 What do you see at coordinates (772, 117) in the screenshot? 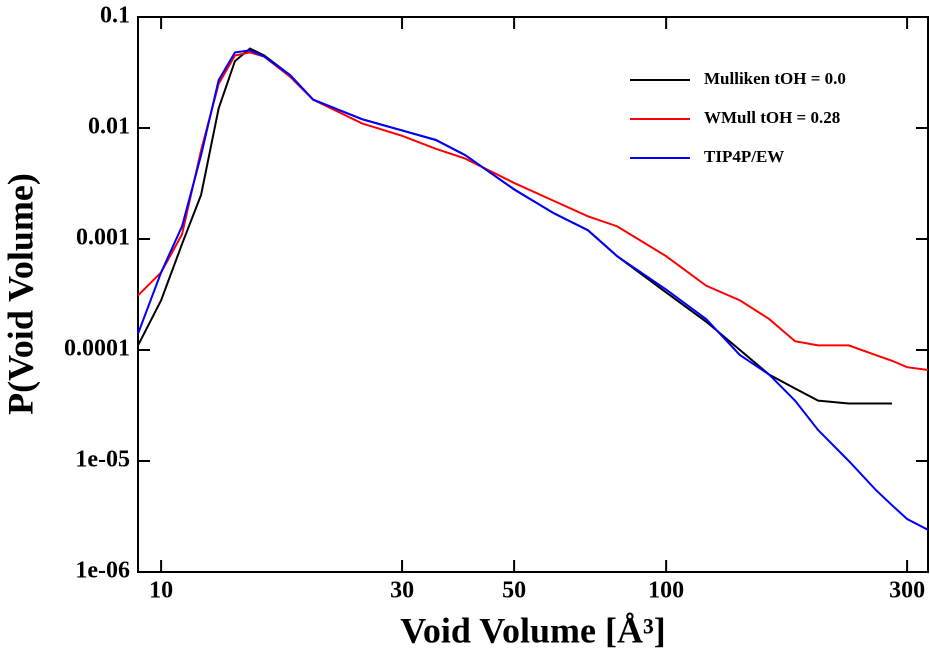
I see `legend-label: WMull tOH = 0.28` at bounding box center [772, 117].